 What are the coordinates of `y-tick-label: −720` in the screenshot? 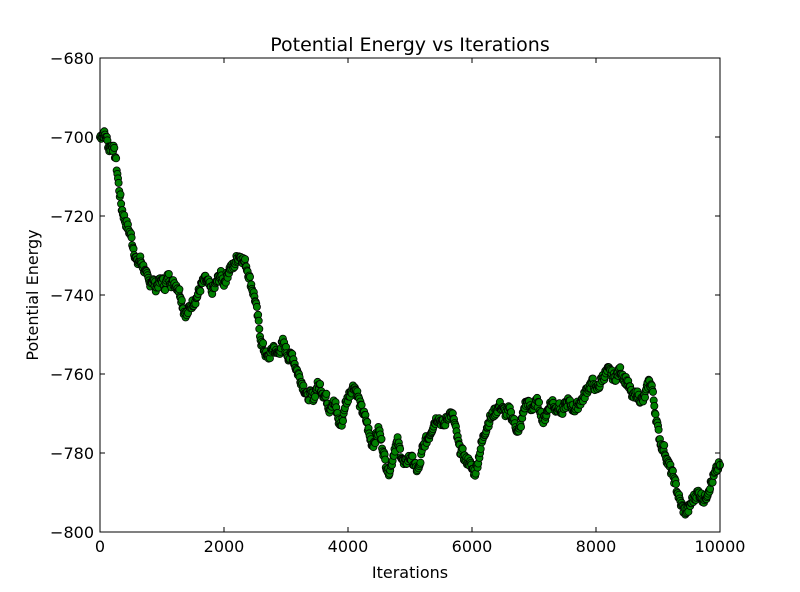 It's located at (72, 216).